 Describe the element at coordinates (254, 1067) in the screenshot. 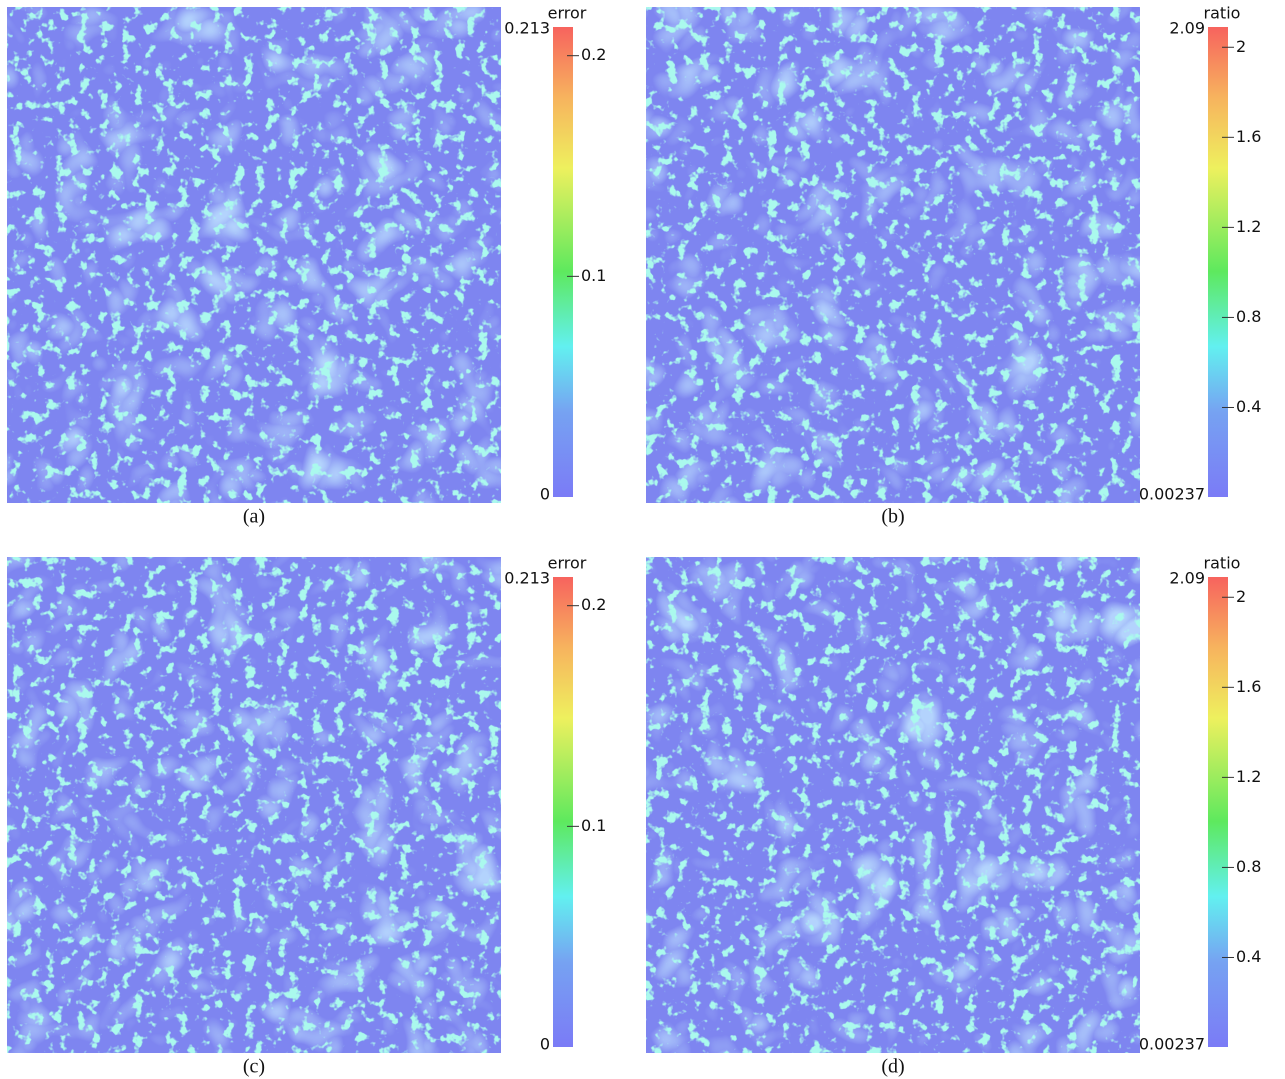

I see `caption: (c)` at that location.